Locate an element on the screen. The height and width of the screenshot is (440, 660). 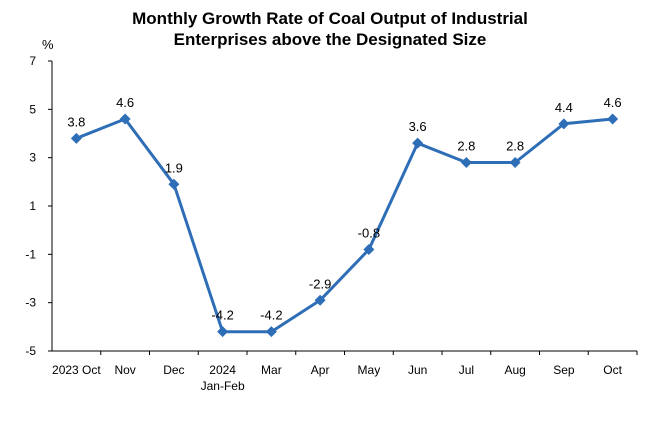
x-tick-label: Nov is located at coordinates (124, 370).